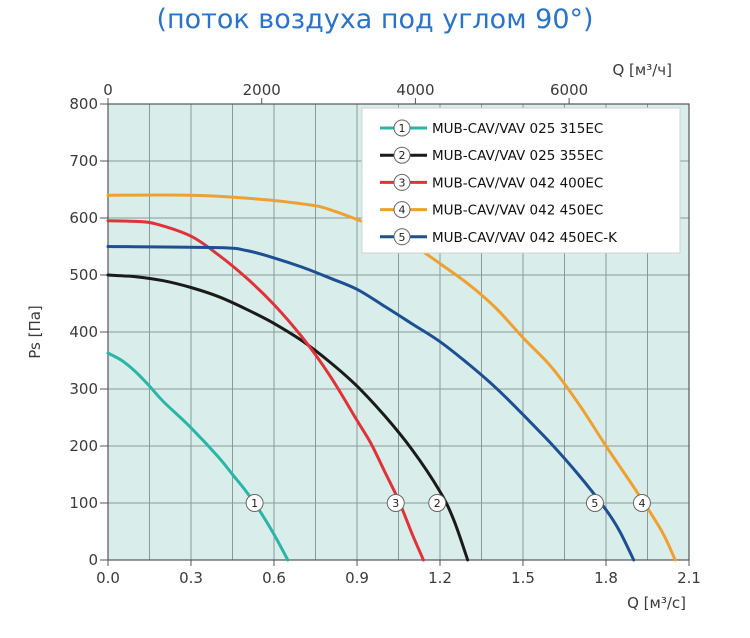 The image size is (750, 638). I want to click on x2-tick-label: 2000, so click(262, 90).